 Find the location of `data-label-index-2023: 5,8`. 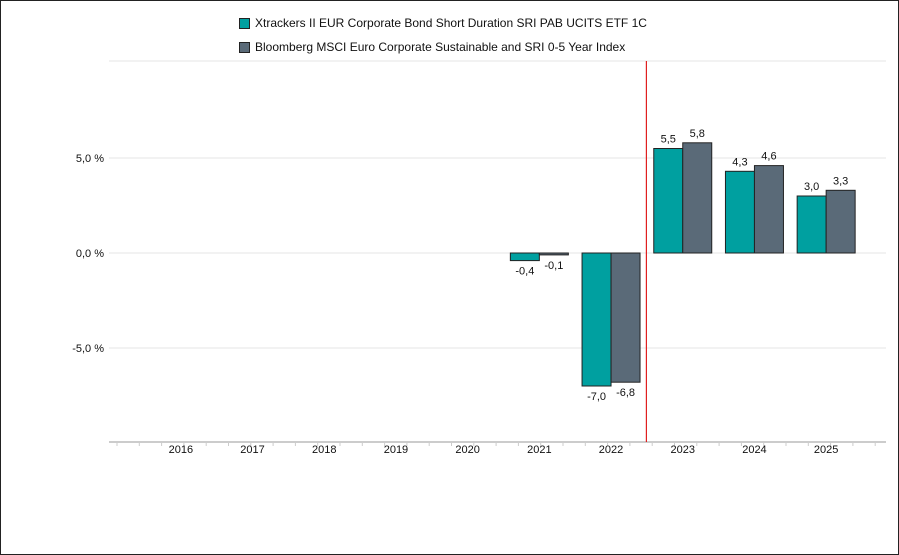

data-label-index-2023: 5,8 is located at coordinates (697, 134).